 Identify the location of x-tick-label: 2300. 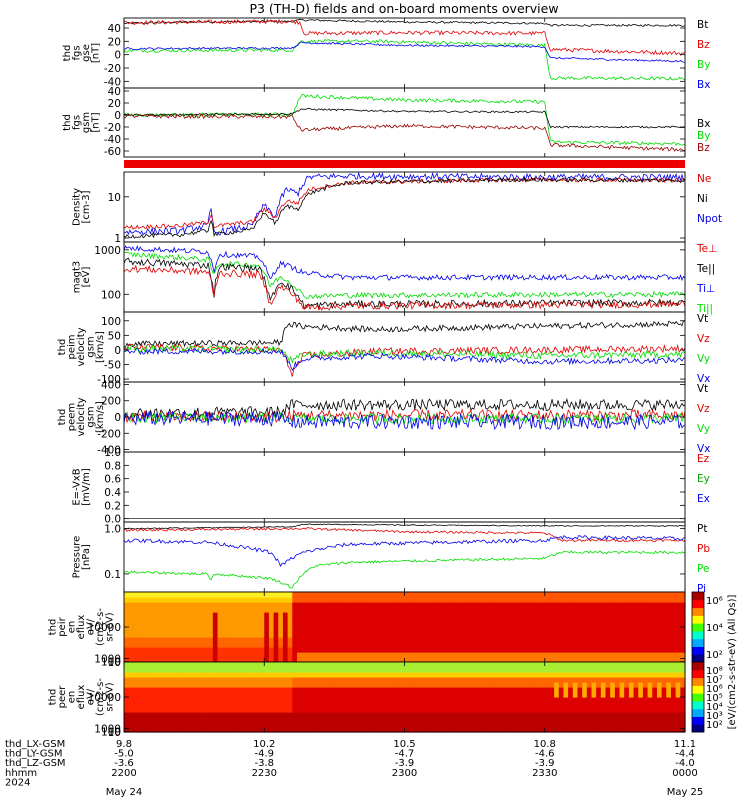
(404, 773).